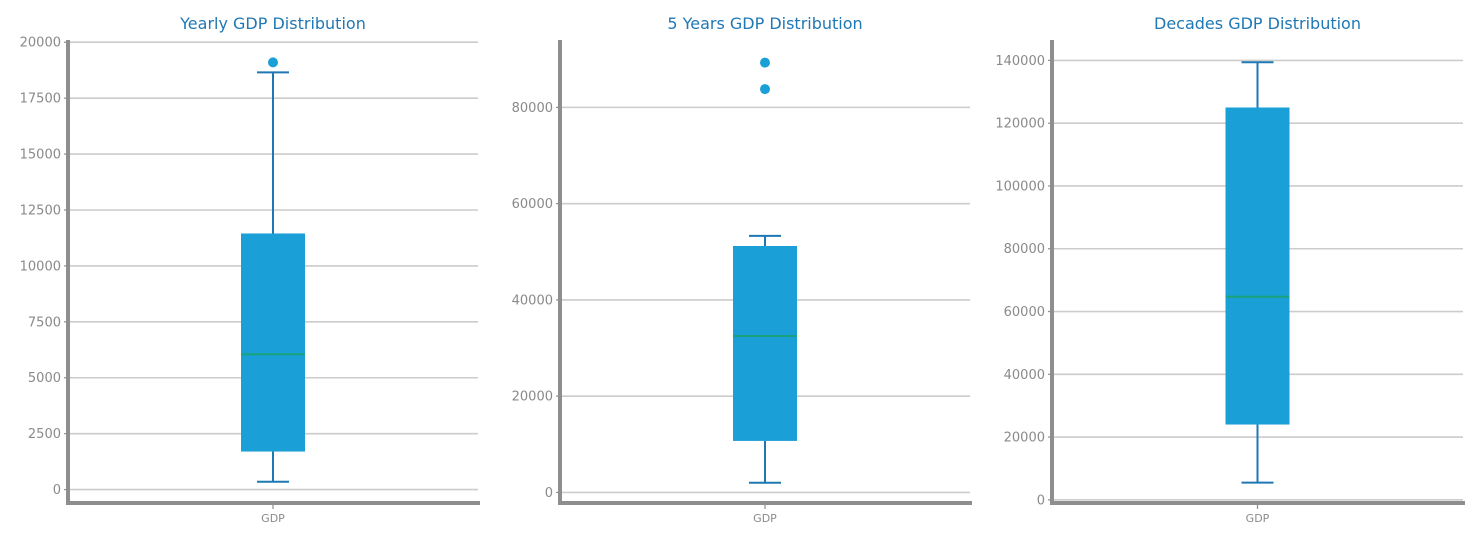 The image size is (1477, 539). What do you see at coordinates (40, 266) in the screenshot?
I see `y-tick-label: 10000` at bounding box center [40, 266].